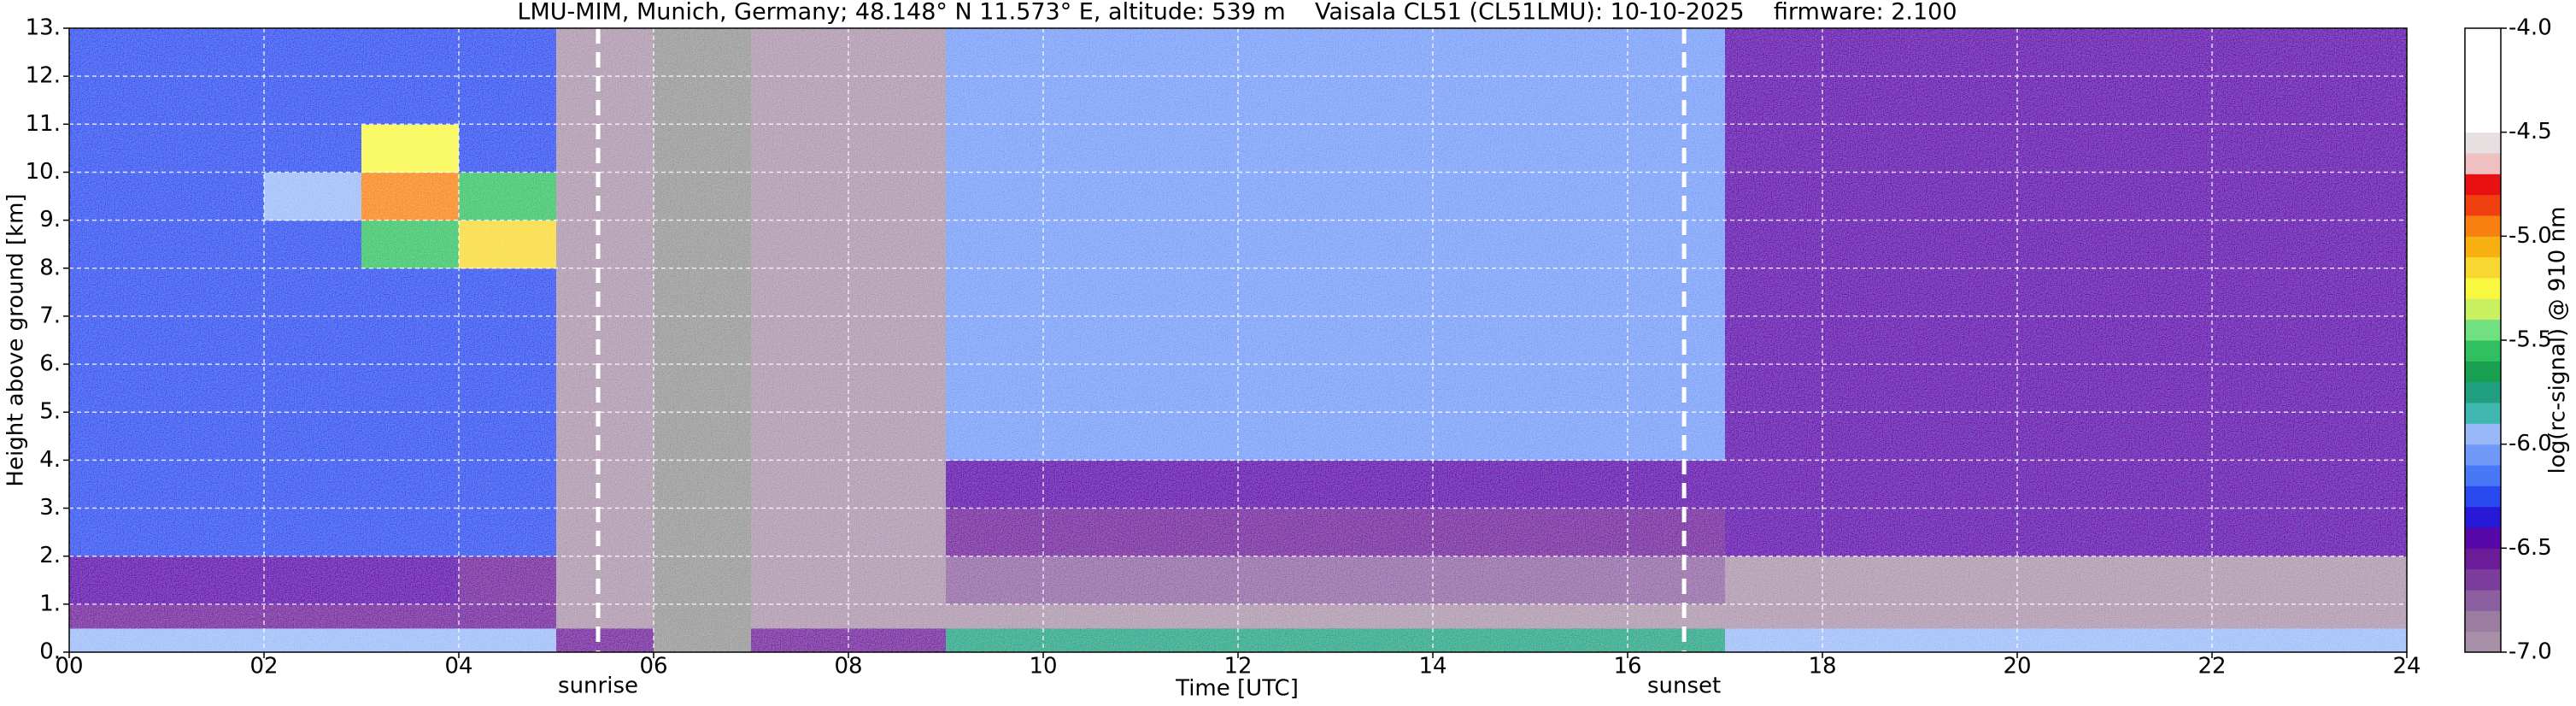 This screenshot has width=2576, height=706. What do you see at coordinates (50, 412) in the screenshot?
I see `y-tick-label: 5.` at bounding box center [50, 412].